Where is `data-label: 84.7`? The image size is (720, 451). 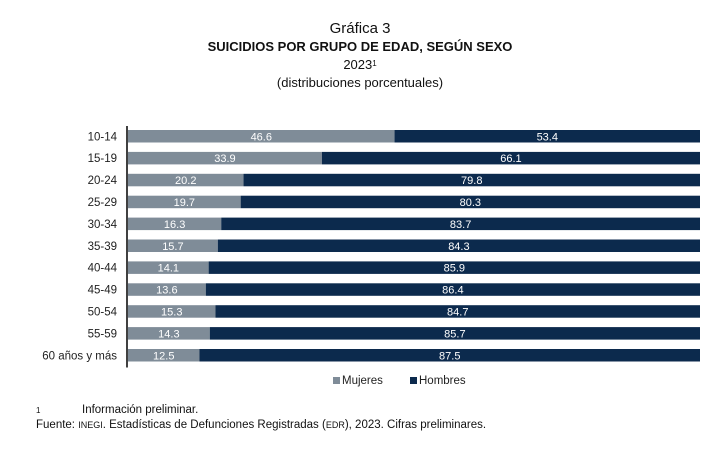 data-label: 84.7 is located at coordinates (457, 312).